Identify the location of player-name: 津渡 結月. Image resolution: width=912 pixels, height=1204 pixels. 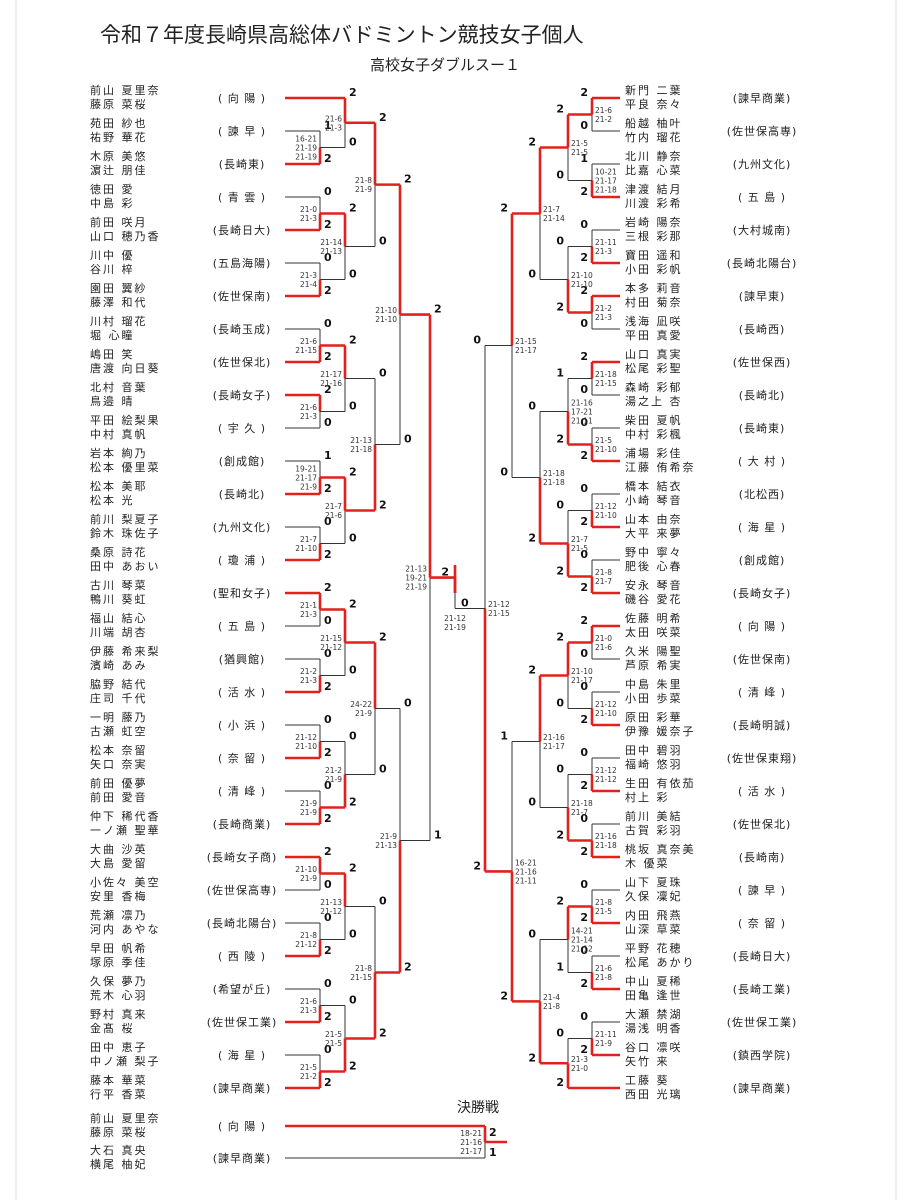
(654, 189).